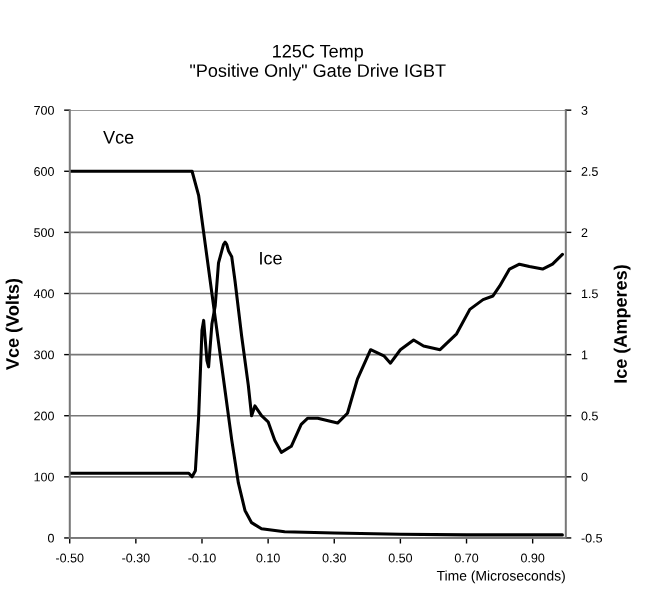  Describe the element at coordinates (622, 324) in the screenshot. I see `y2-axis-title: Ice (Amperes)` at that location.